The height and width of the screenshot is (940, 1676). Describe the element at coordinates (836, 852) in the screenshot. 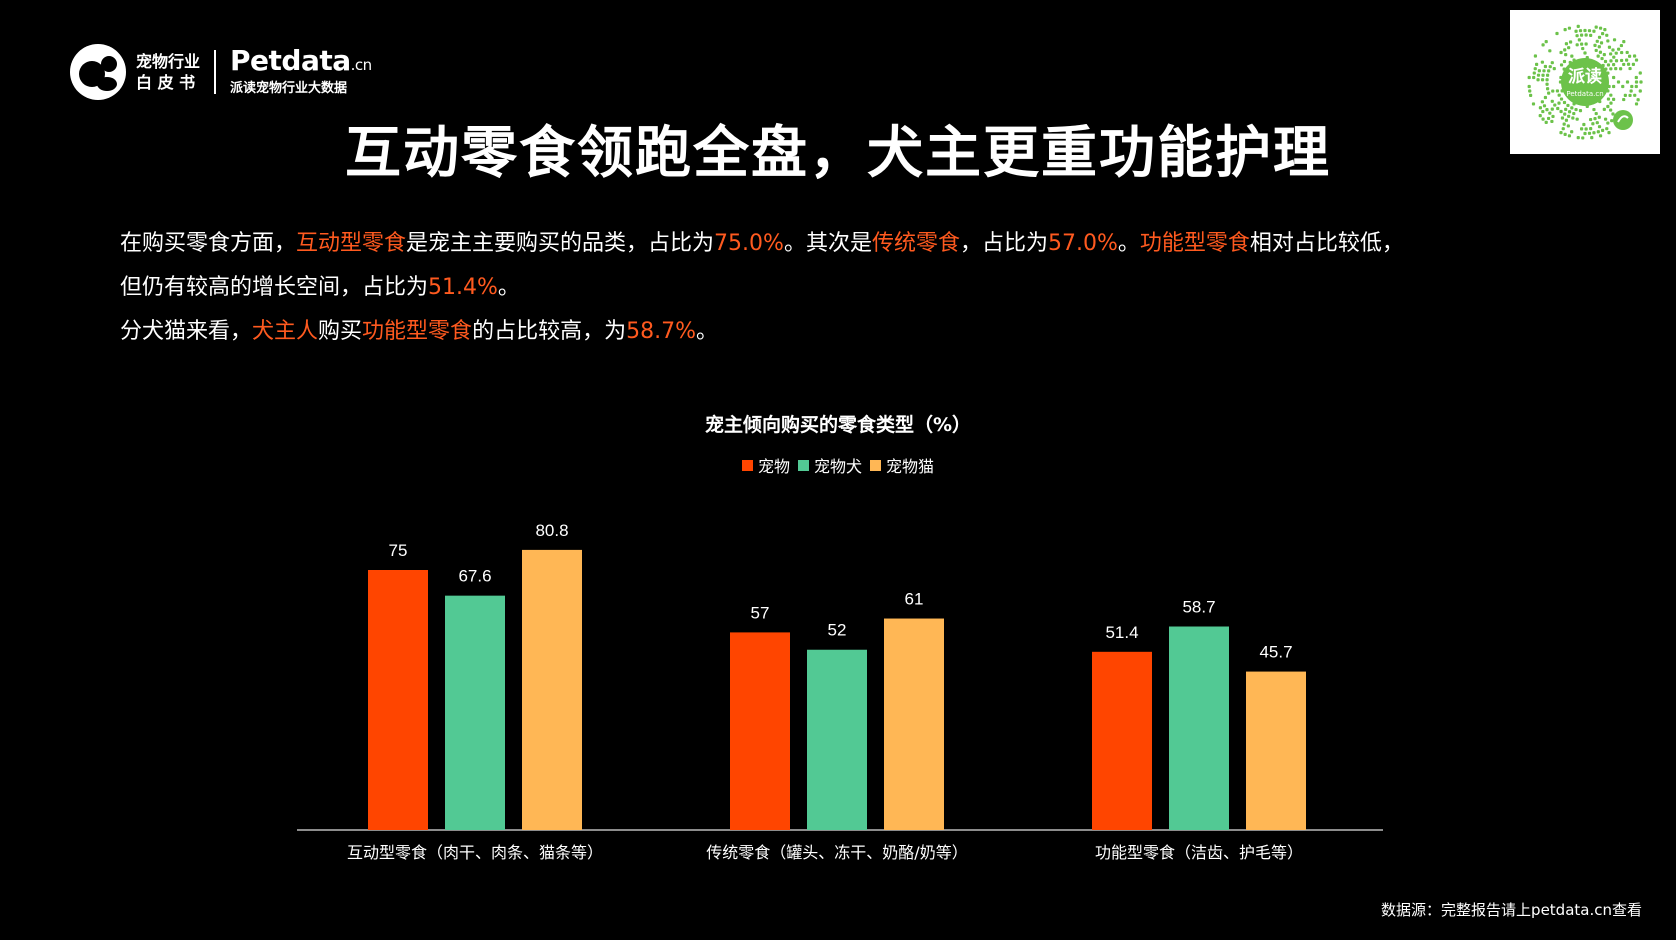

I see `category-tick-label: 传统零食（罐头、冻干、奶酪/奶等）` at that location.